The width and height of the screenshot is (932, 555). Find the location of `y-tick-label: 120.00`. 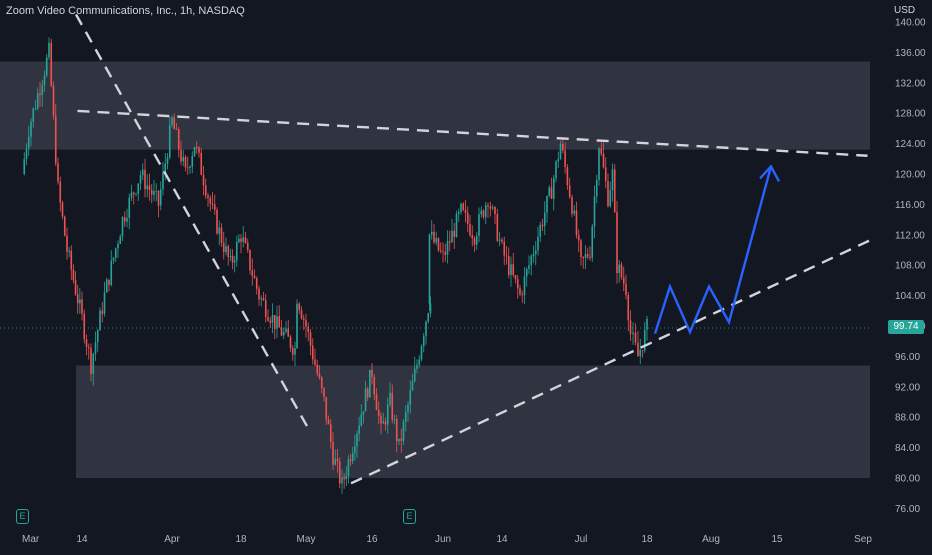

y-tick-label: 120.00 is located at coordinates (910, 175).